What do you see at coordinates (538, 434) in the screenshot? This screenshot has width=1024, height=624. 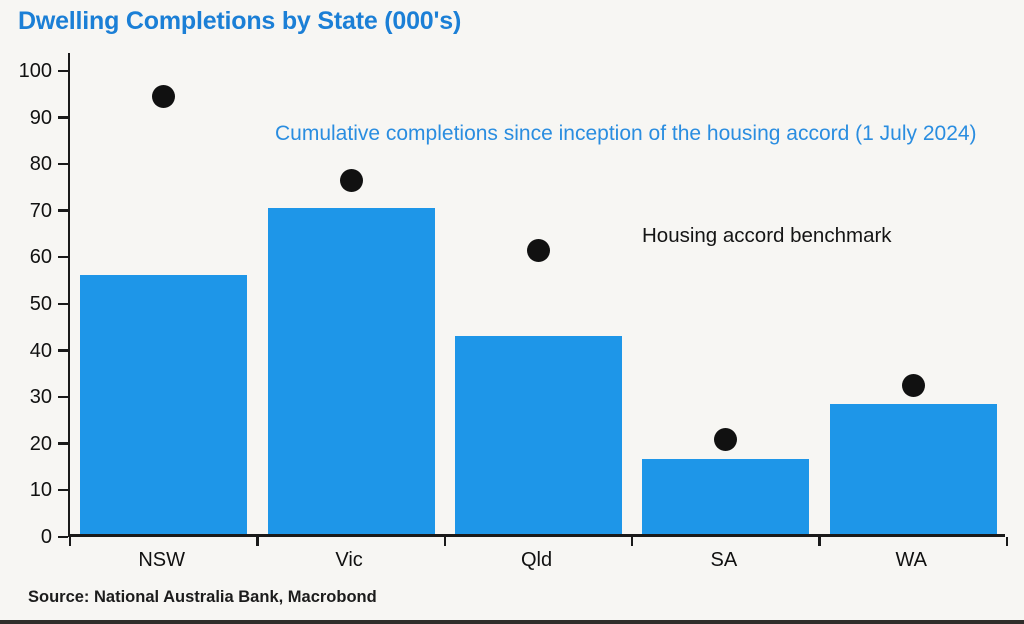 I see `bar-qld` at bounding box center [538, 434].